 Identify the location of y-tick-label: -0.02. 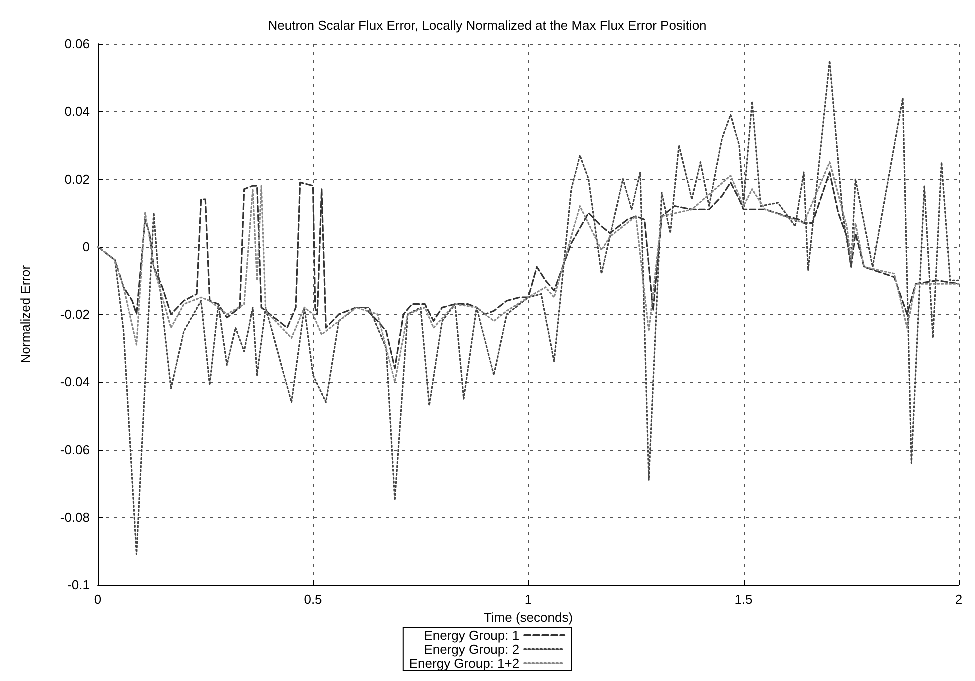
(75, 314).